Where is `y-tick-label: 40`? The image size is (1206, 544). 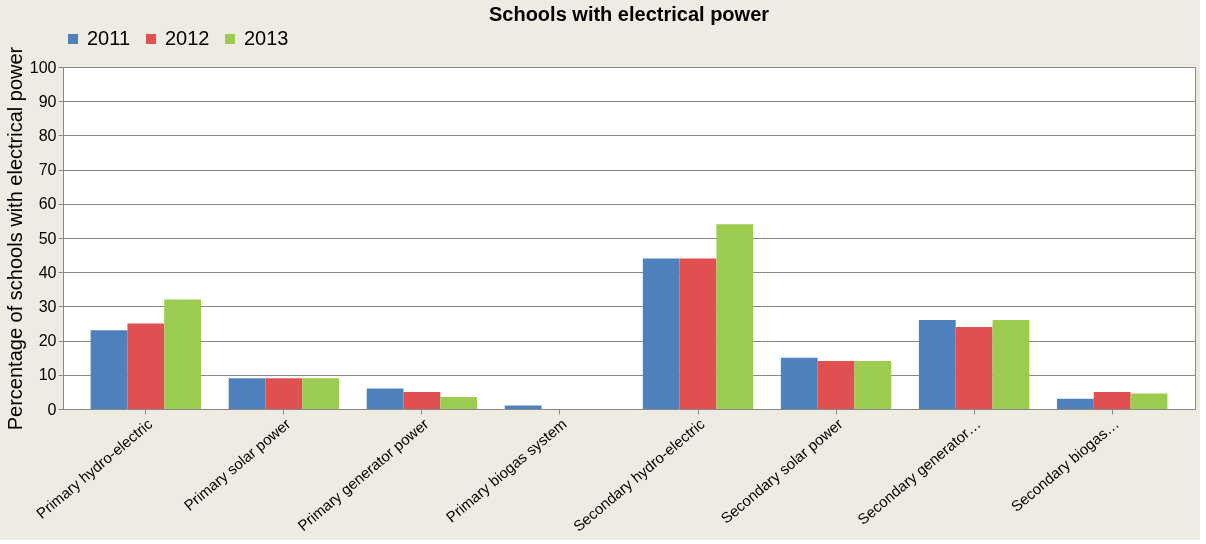
y-tick-label: 40 is located at coordinates (47, 272).